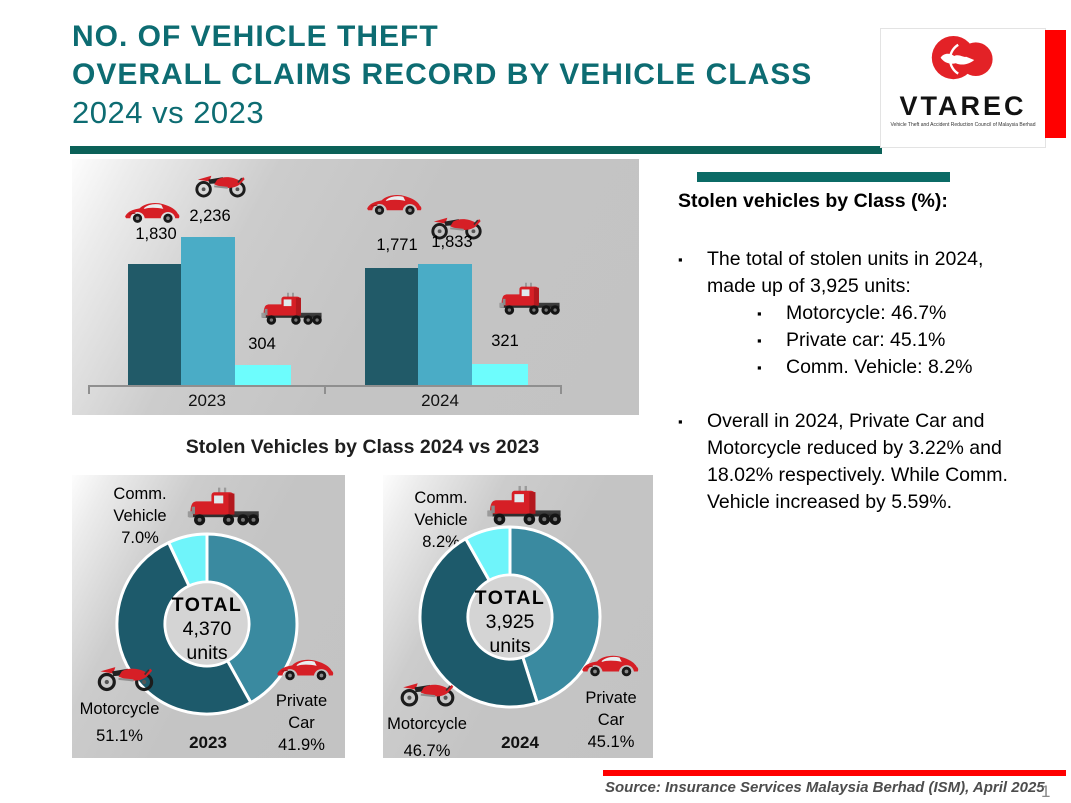 This screenshot has height=803, width=1071. I want to click on title-line-3: 2024 vs 2023, so click(168, 112).